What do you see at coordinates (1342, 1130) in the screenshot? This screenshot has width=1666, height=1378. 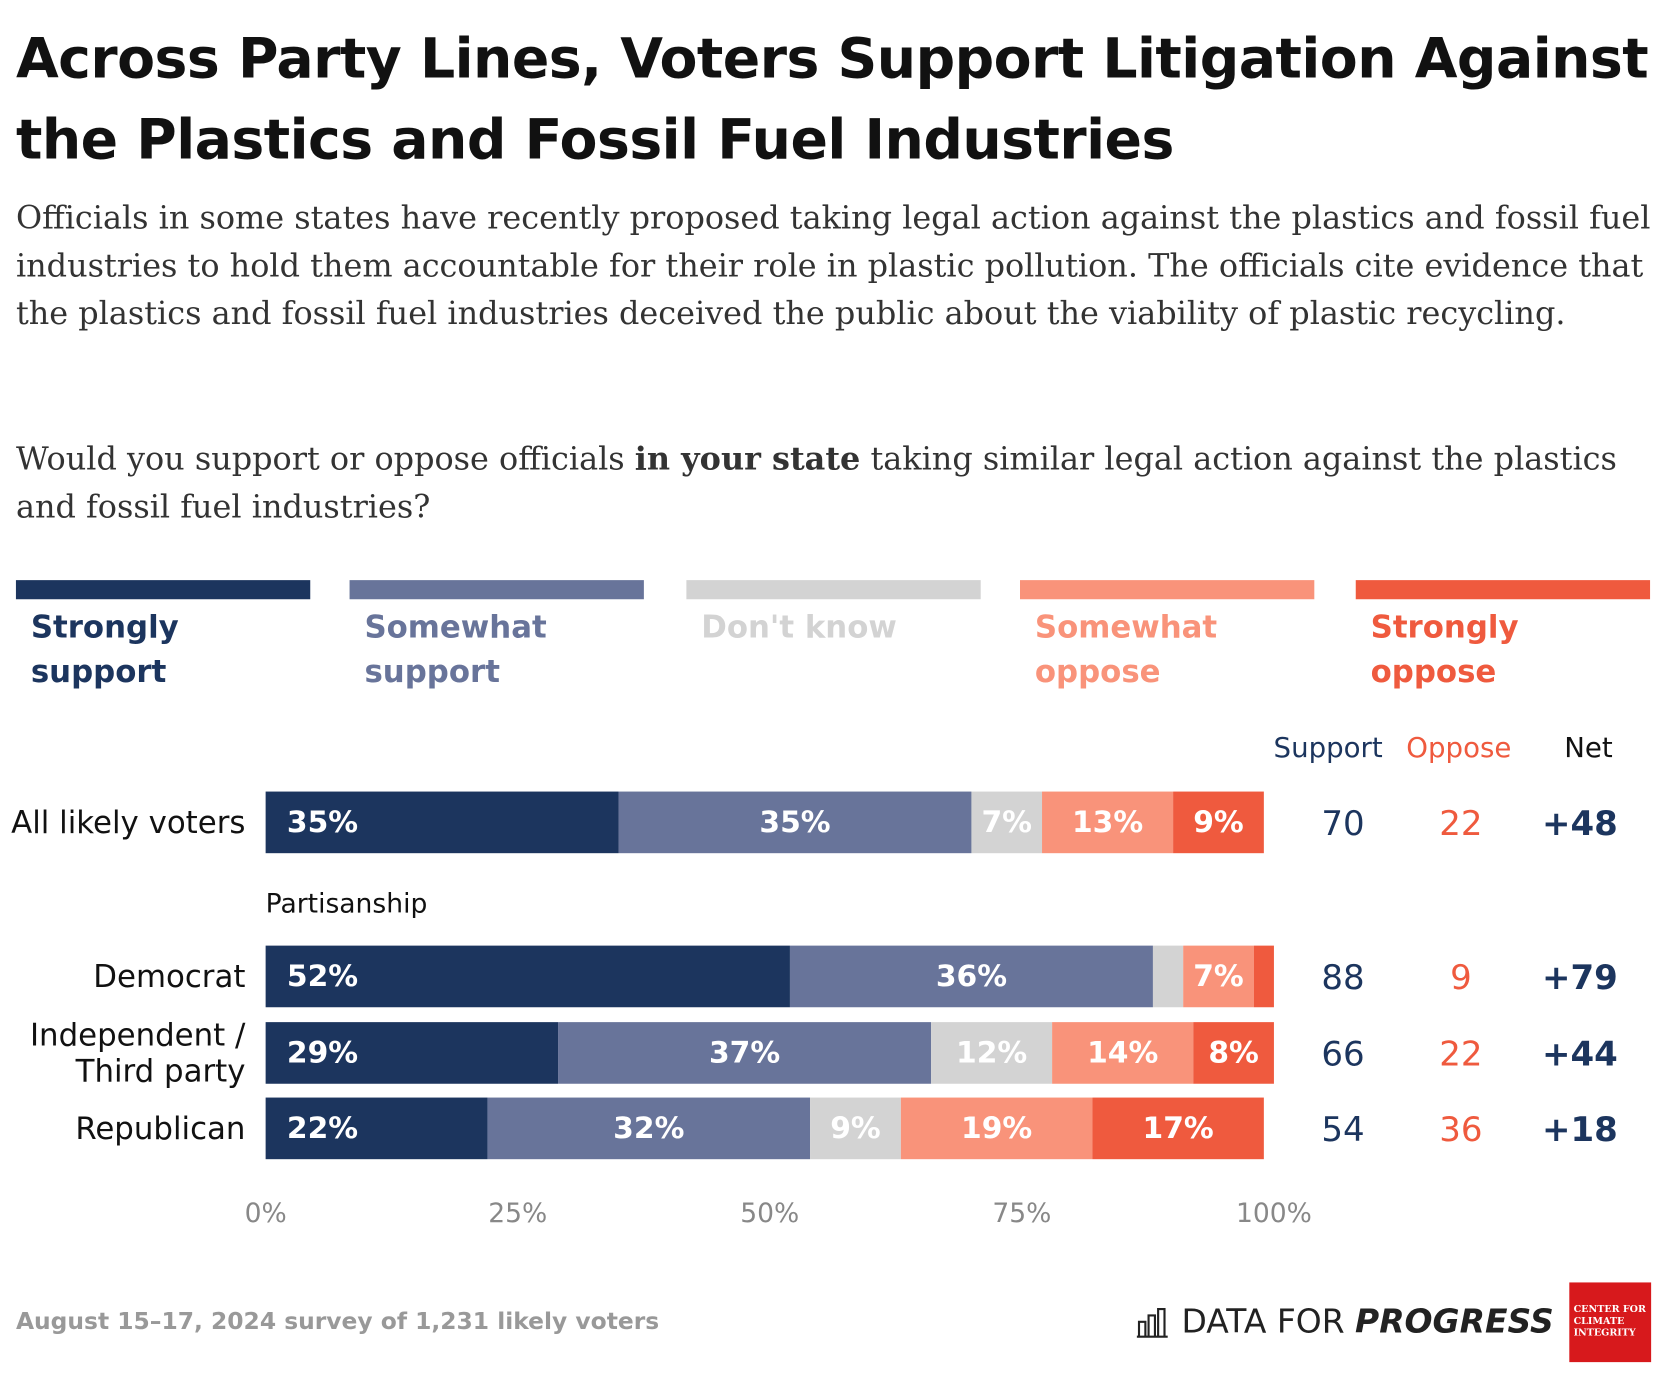 I see `summary-value: 54` at bounding box center [1342, 1130].